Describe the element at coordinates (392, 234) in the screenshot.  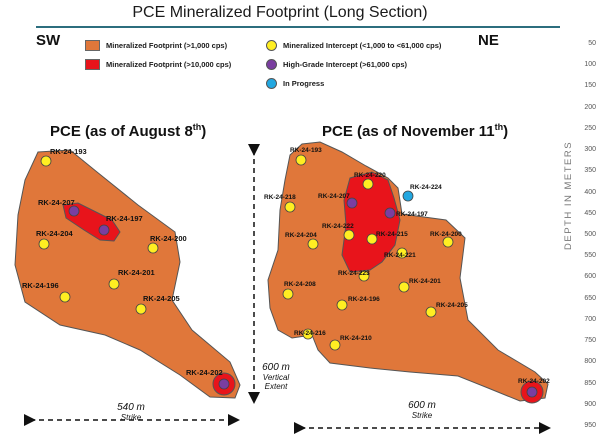
I see `hole-label: RK-24-215` at that location.